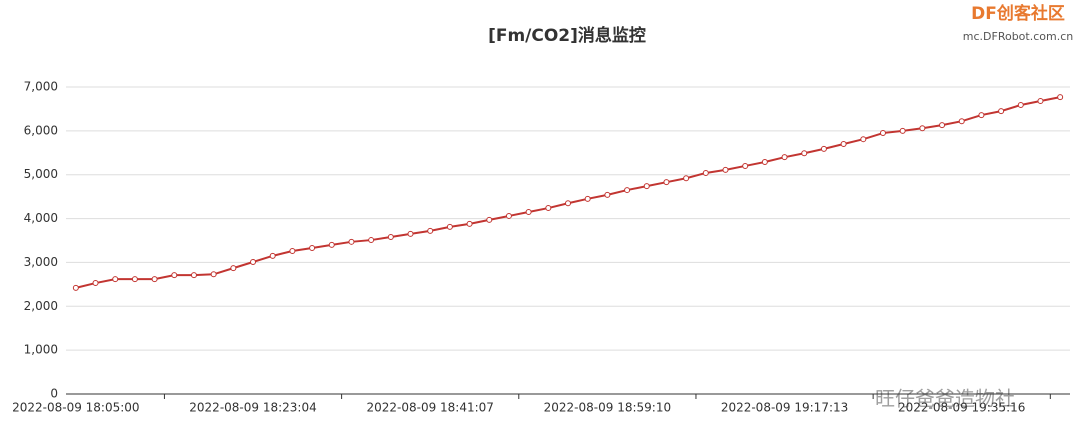  Describe the element at coordinates (41, 218) in the screenshot. I see `y-tick-label: 4,000` at that location.